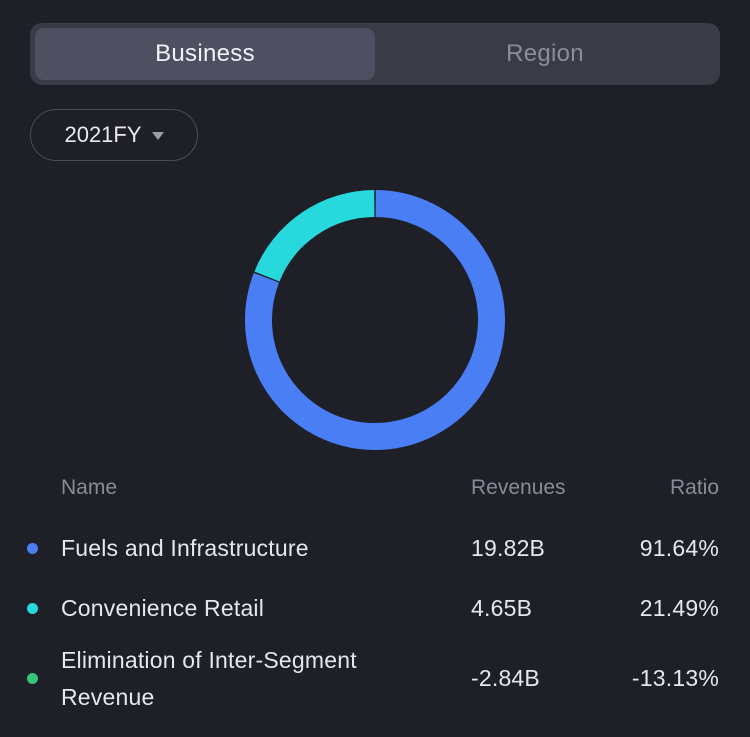  I want to click on tab-business: Business, so click(205, 54).